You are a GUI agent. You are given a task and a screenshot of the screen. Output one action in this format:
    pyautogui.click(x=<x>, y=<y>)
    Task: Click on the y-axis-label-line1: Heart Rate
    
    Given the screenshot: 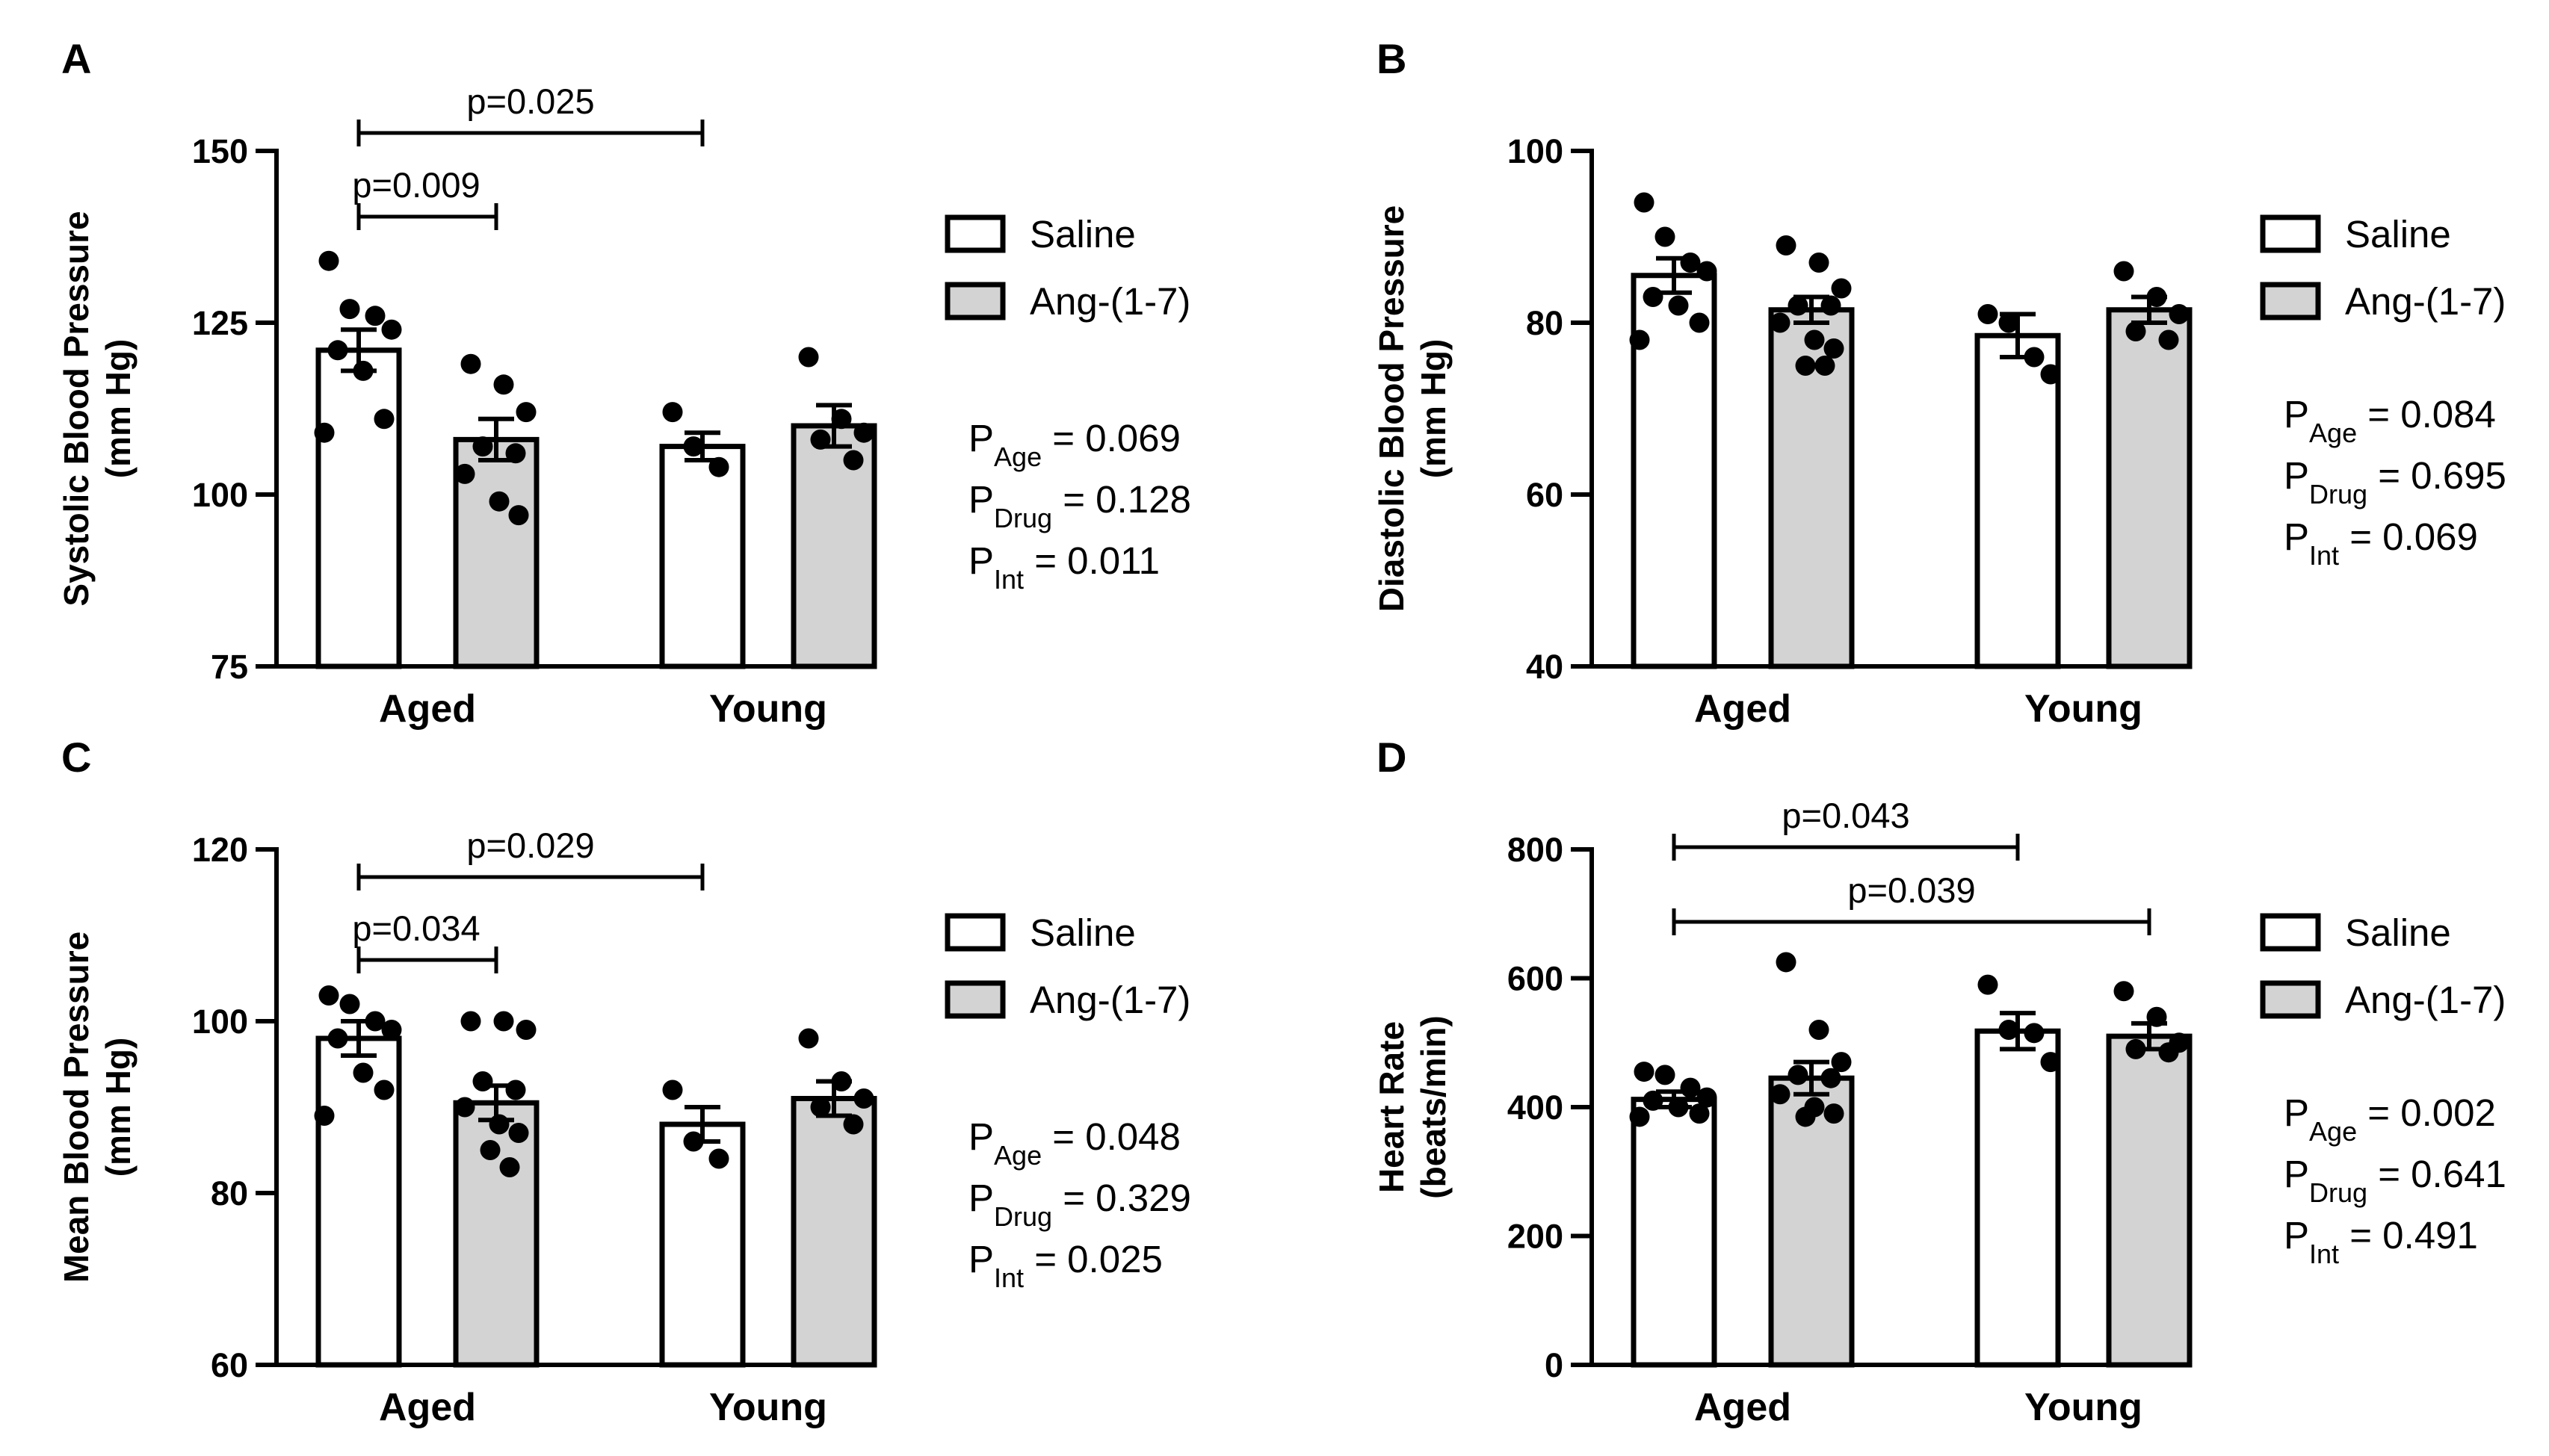 What is the action you would take?
    pyautogui.click(x=1391, y=1107)
    